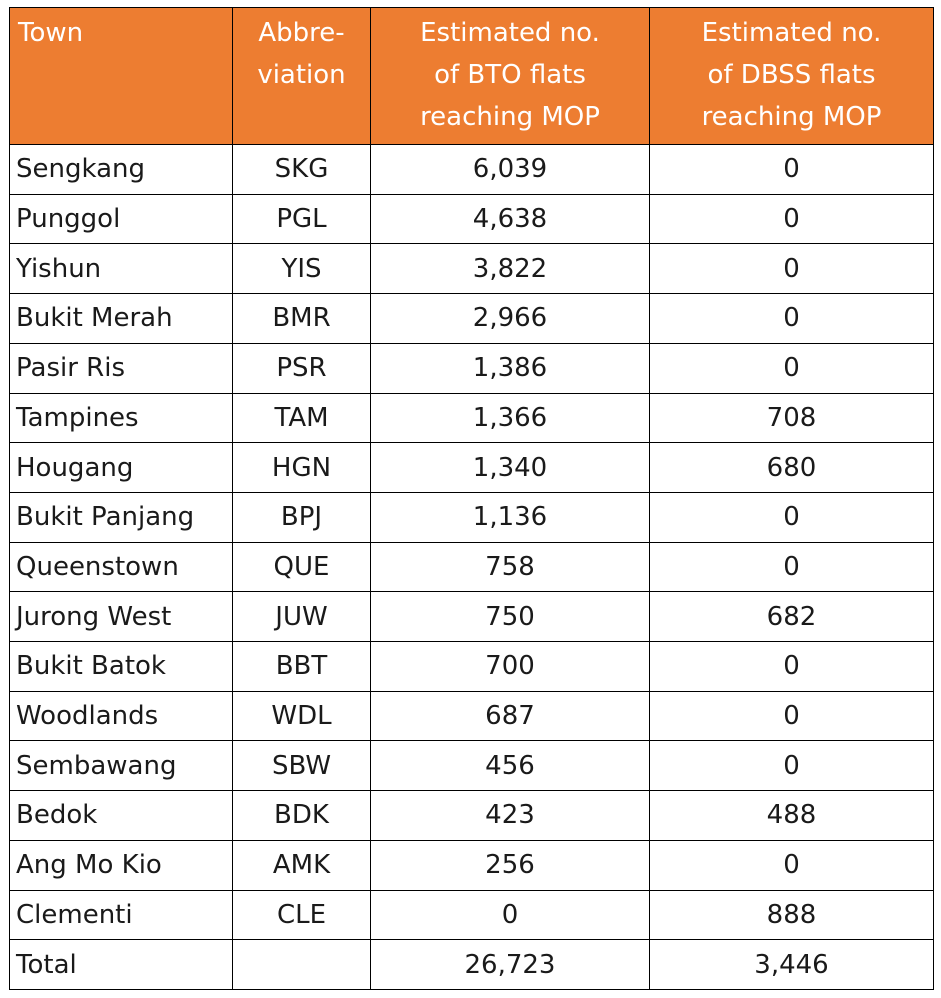 Image resolution: width=941 pixels, height=998 pixels. Describe the element at coordinates (791, 617) in the screenshot. I see `cell-dbss: 682` at that location.